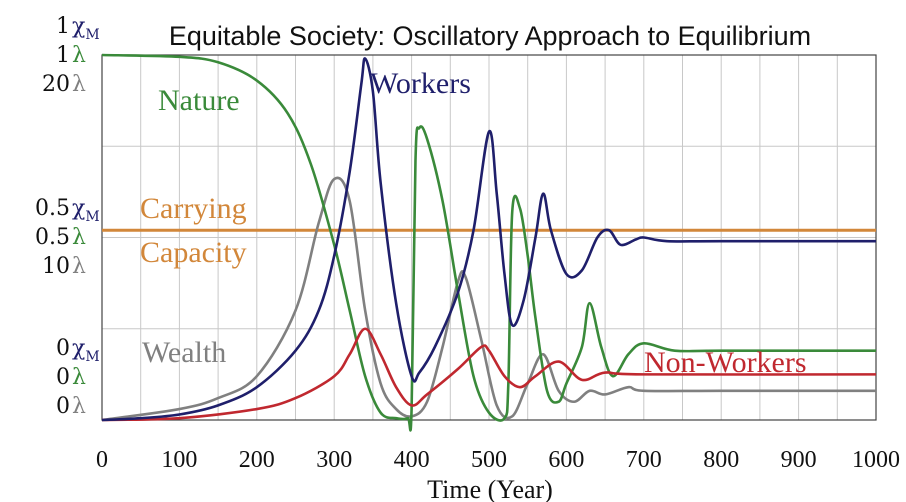 The height and width of the screenshot is (502, 906). I want to click on x-tick-label: 1000, so click(876, 460).